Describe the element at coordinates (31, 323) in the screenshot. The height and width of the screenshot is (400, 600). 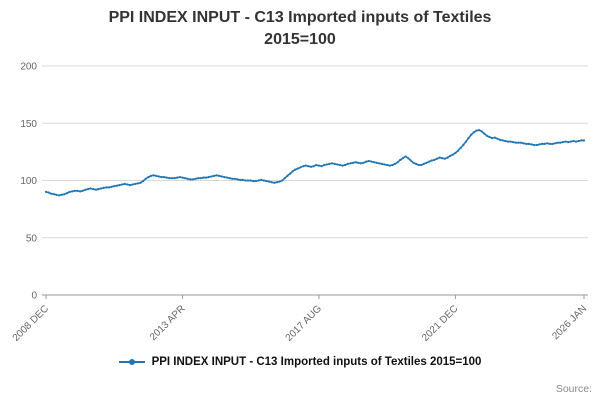
I see `x-tick-label: 2008 DEC` at that location.